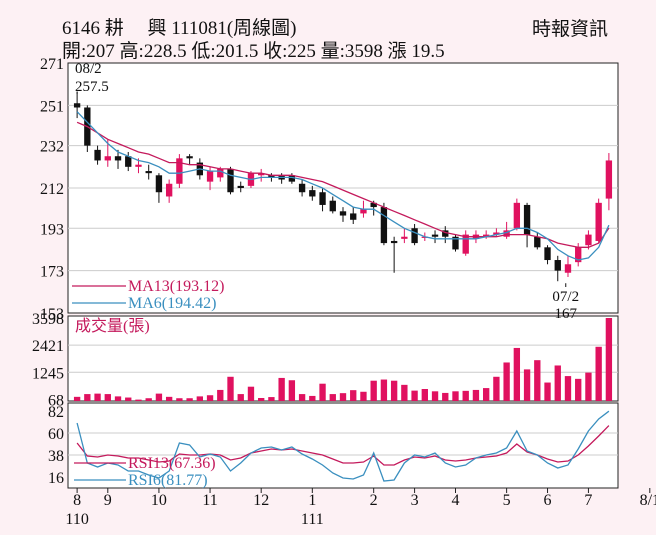  Describe the element at coordinates (52, 314) in the screenshot. I see `price-tick-label: 153` at that location.